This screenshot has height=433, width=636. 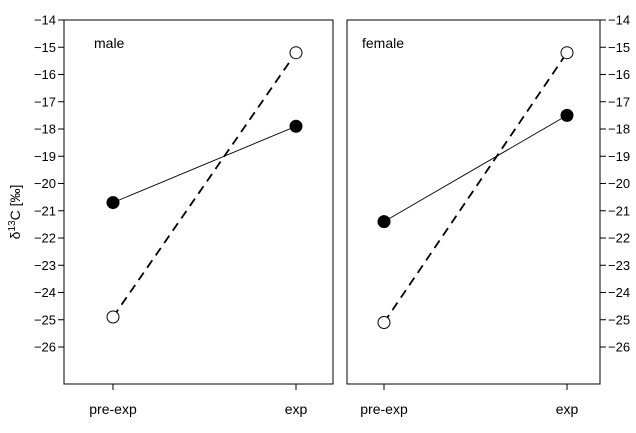 What do you see at coordinates (383, 43) in the screenshot?
I see `panel-title: female` at bounding box center [383, 43].